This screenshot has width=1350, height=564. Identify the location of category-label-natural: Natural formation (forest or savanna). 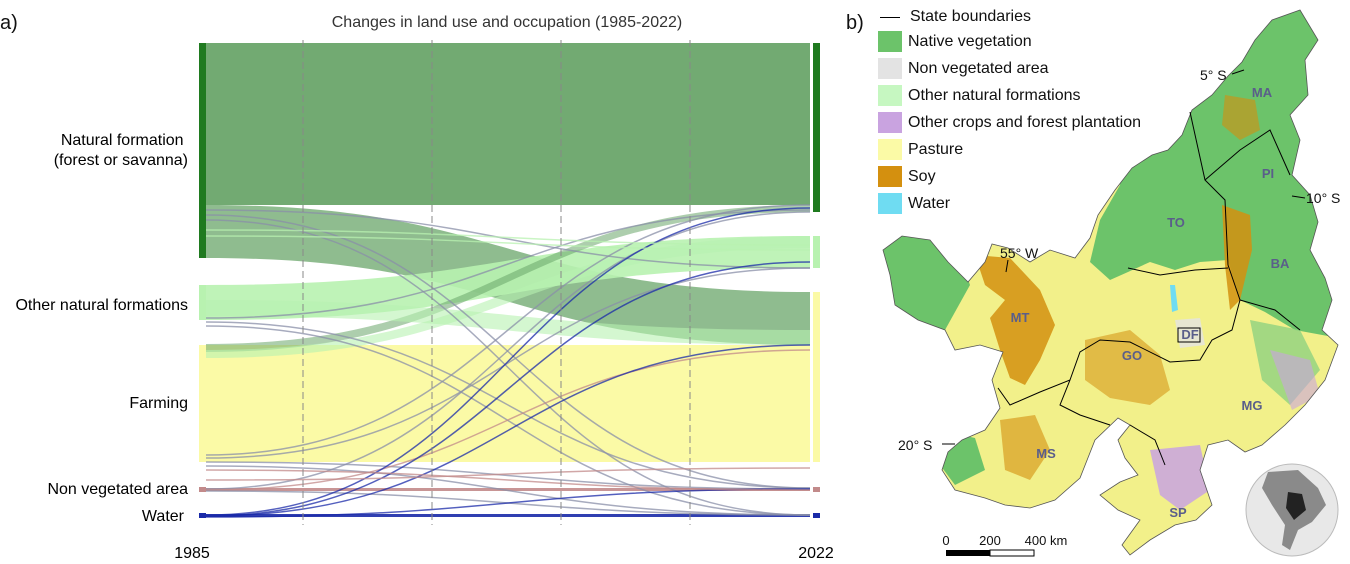
(121, 150).